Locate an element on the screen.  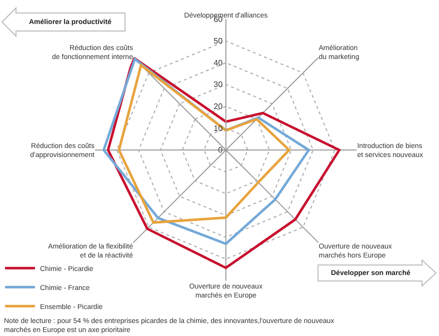
y-tick-label: 50 is located at coordinates (219, 41).